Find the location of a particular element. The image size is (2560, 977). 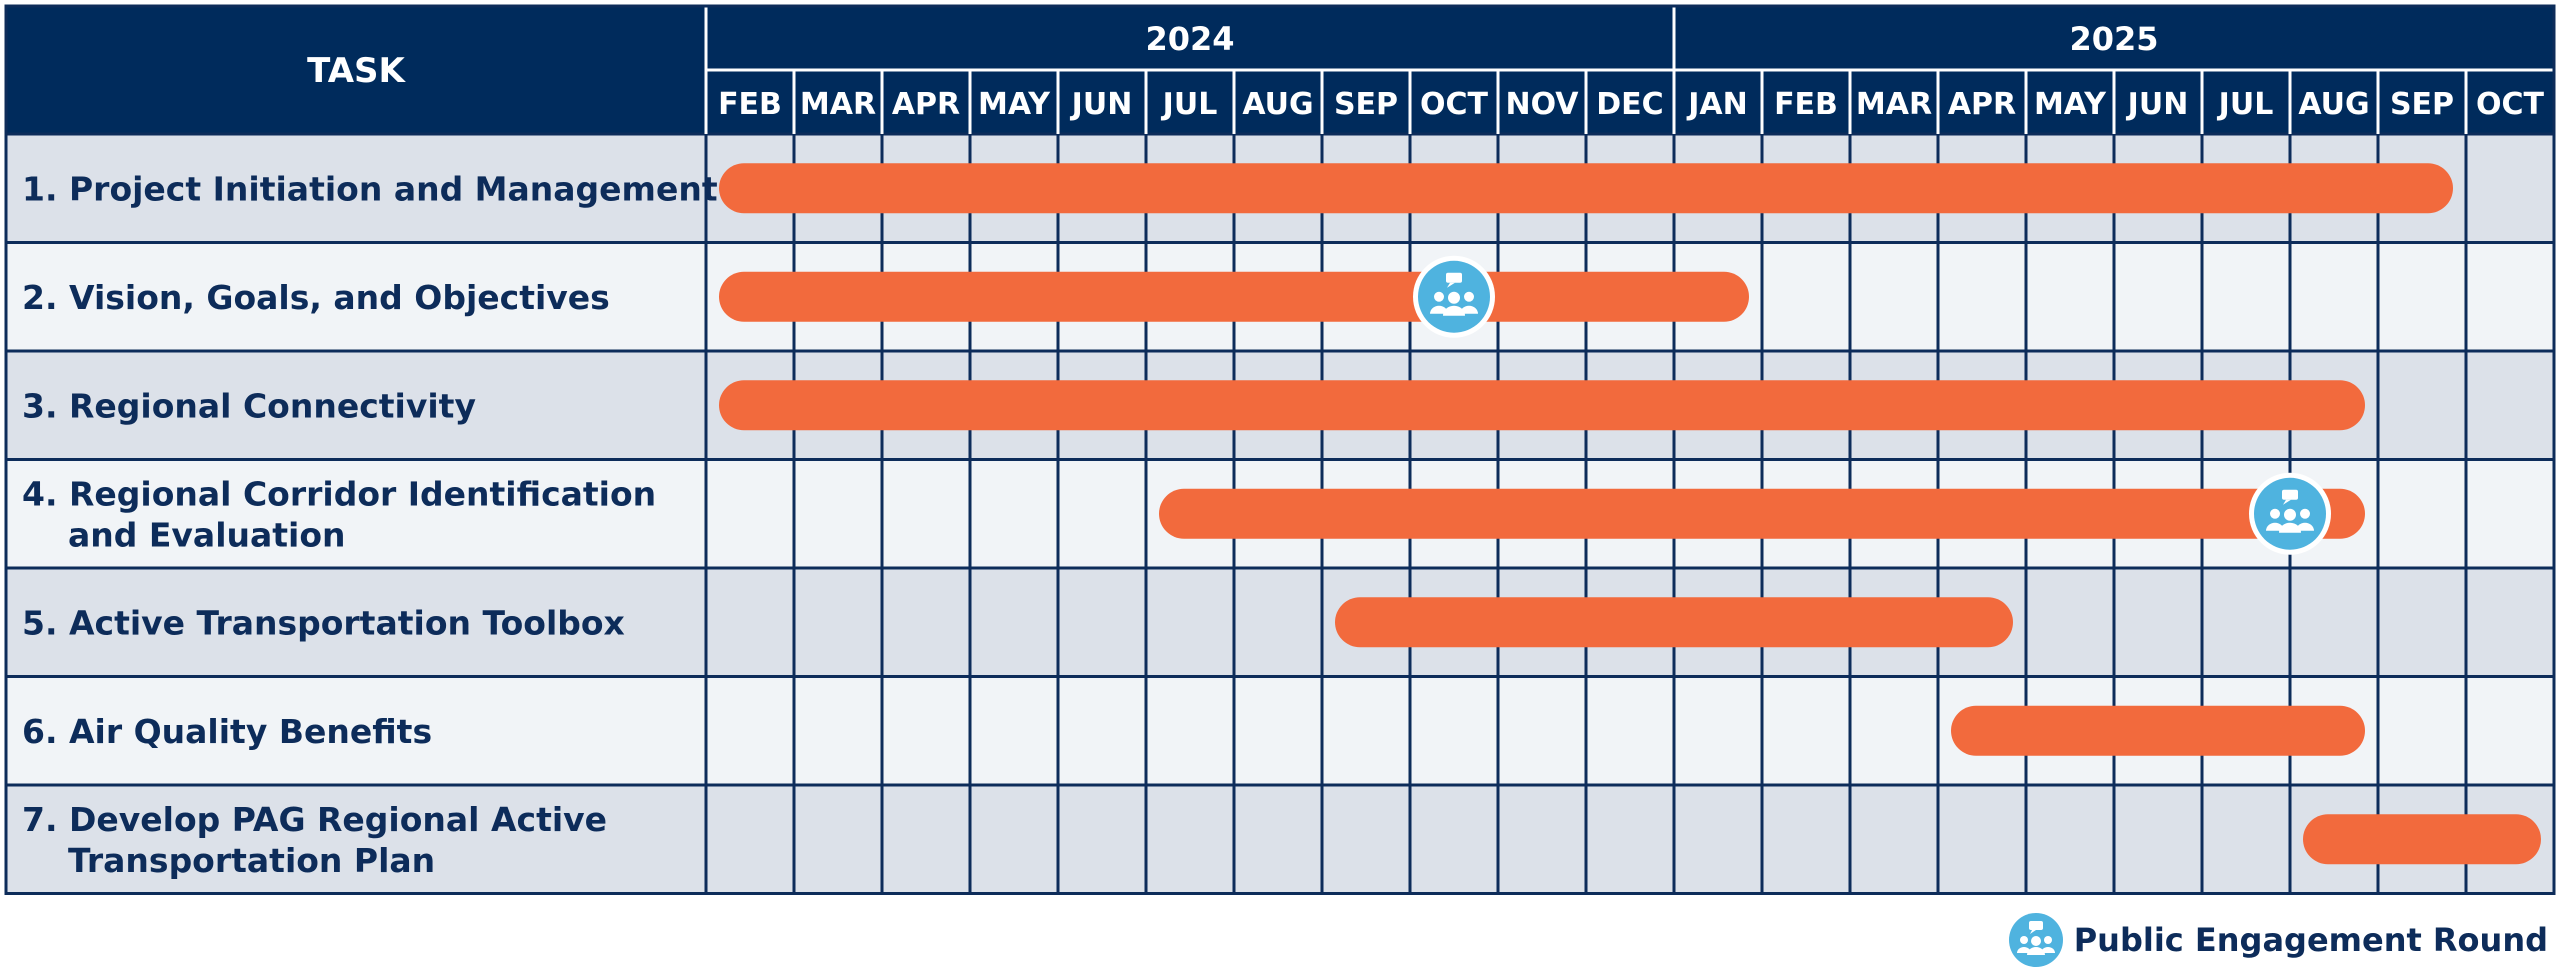

task-label-line: 7. Develop PAG Regional Active is located at coordinates (314, 819).